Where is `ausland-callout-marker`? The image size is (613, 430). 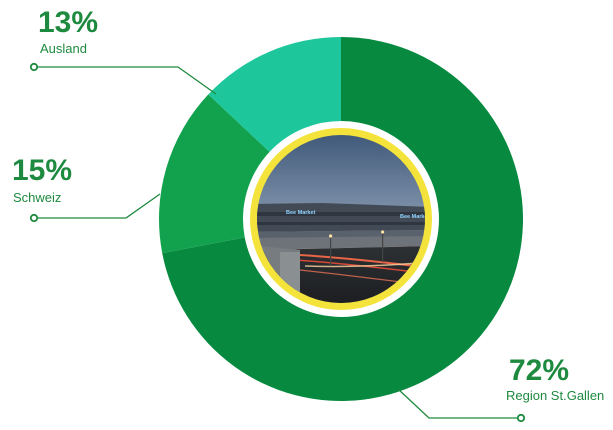
ausland-callout-marker is located at coordinates (34, 67).